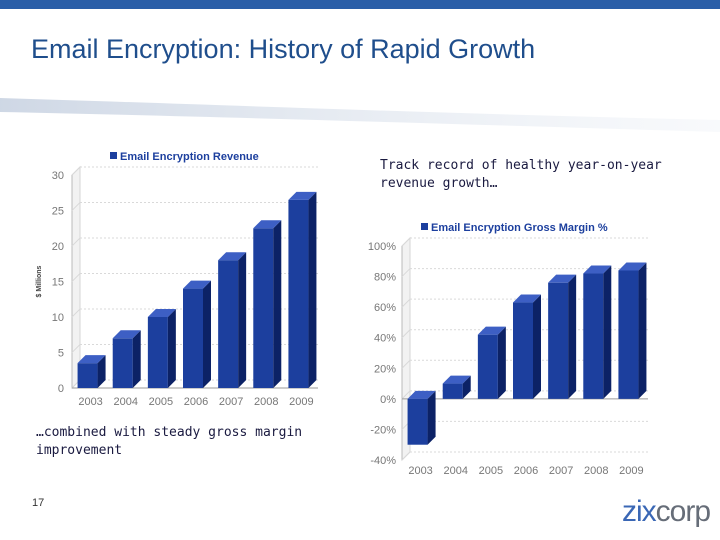  I want to click on y-tick-label: -40%, so click(383, 461).